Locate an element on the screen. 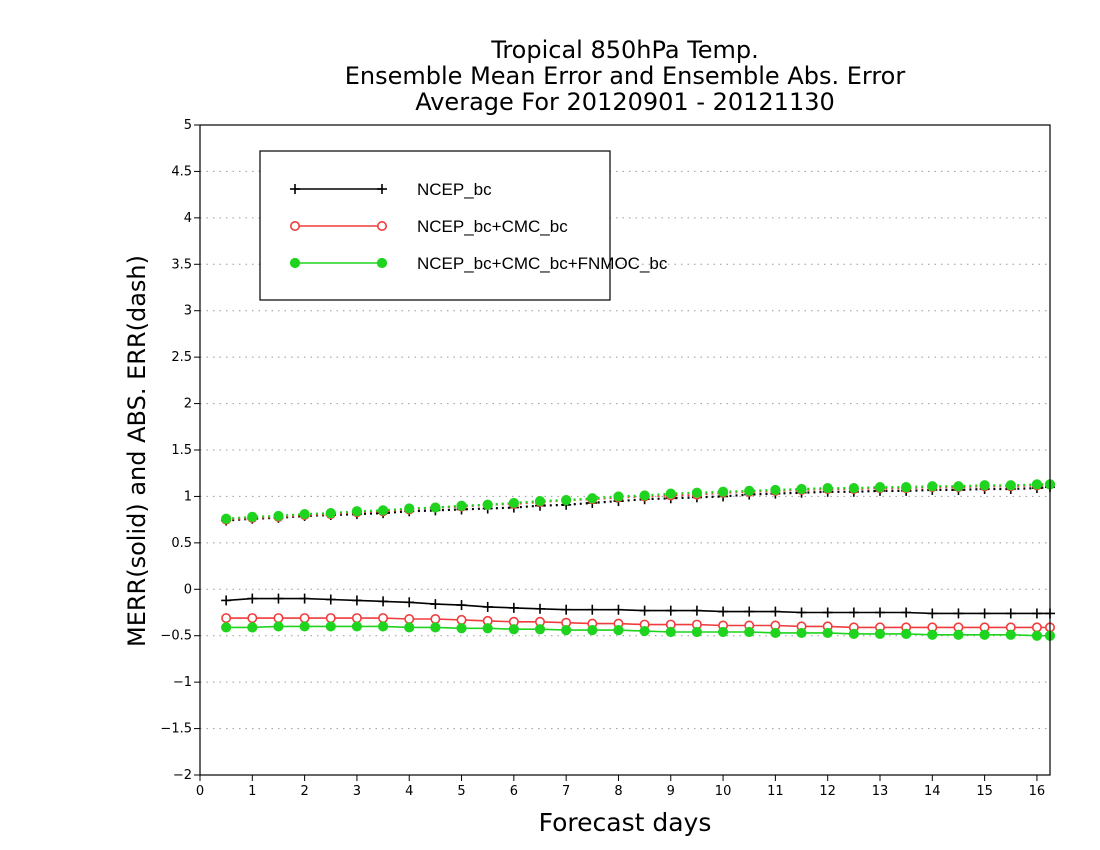 This screenshot has height=850, width=1100. y-axis-title: MERR(solid) and ABS. ERR(dash) is located at coordinates (137, 451).